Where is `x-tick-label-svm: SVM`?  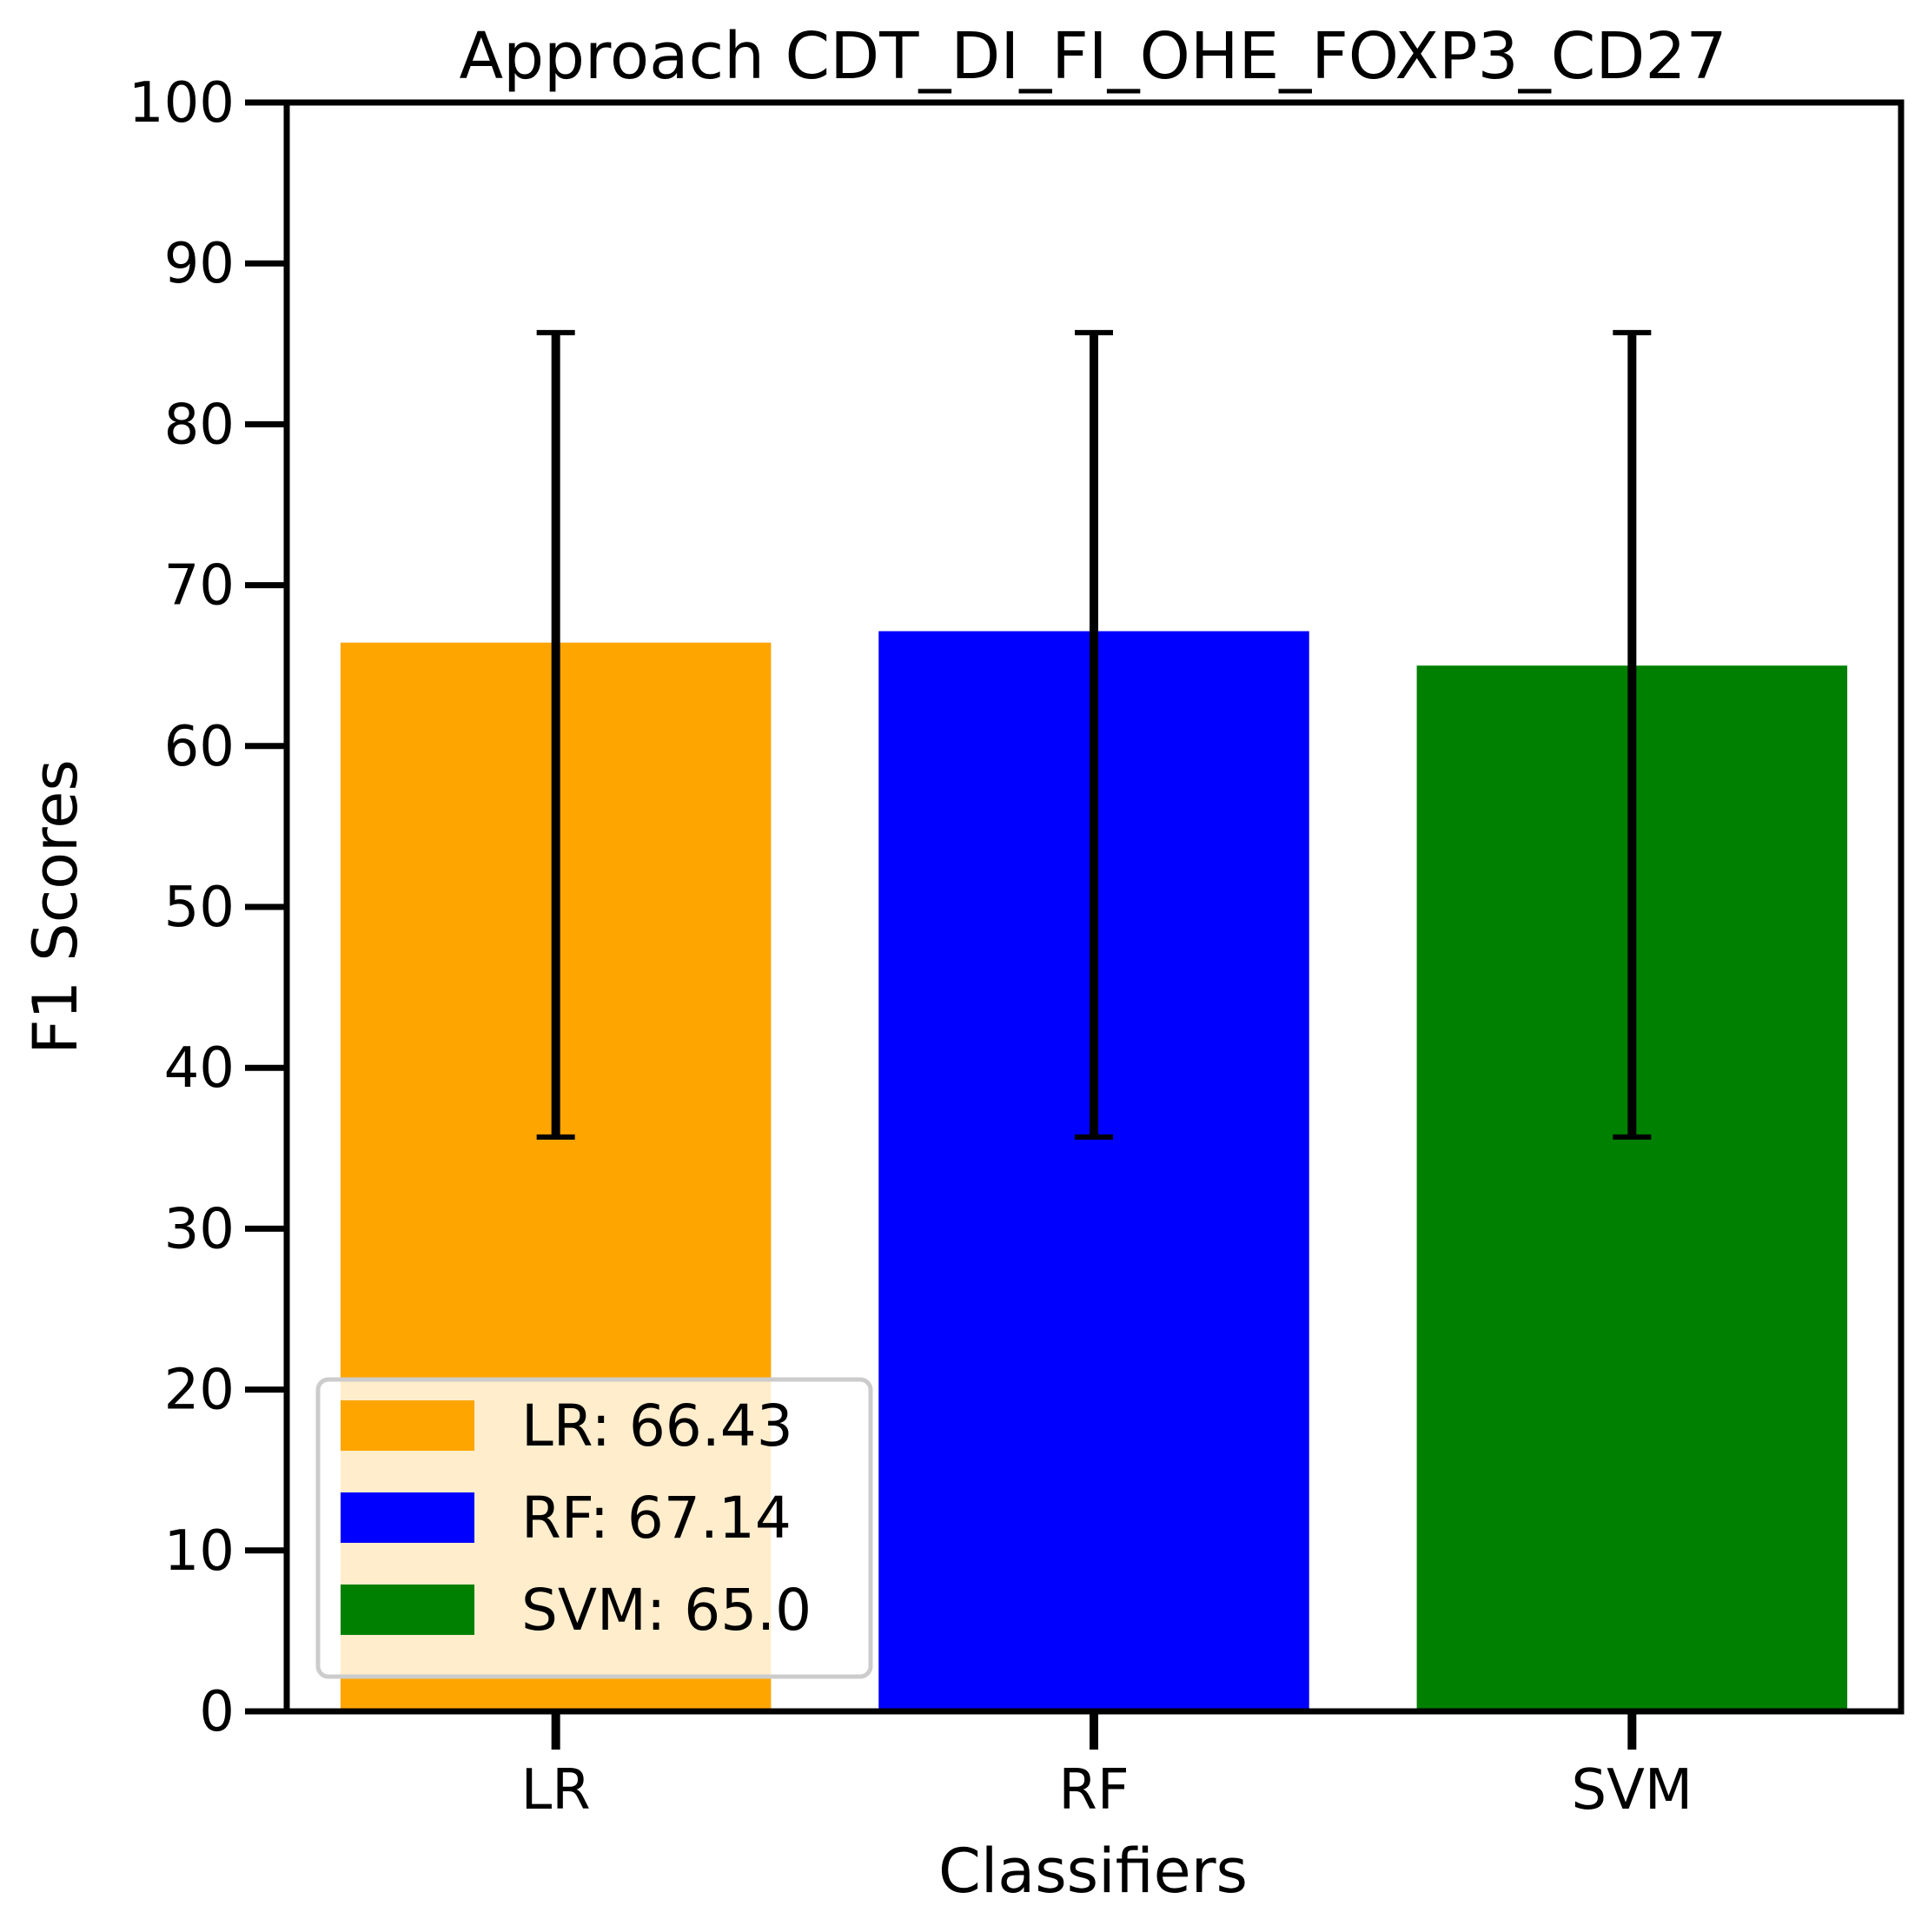 x-tick-label-svm: SVM is located at coordinates (1632, 1791).